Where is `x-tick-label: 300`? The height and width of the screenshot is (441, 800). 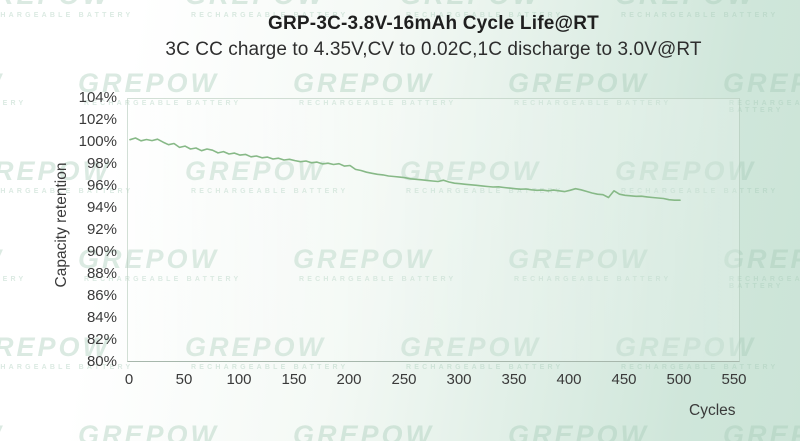
x-tick-label: 300 is located at coordinates (459, 379).